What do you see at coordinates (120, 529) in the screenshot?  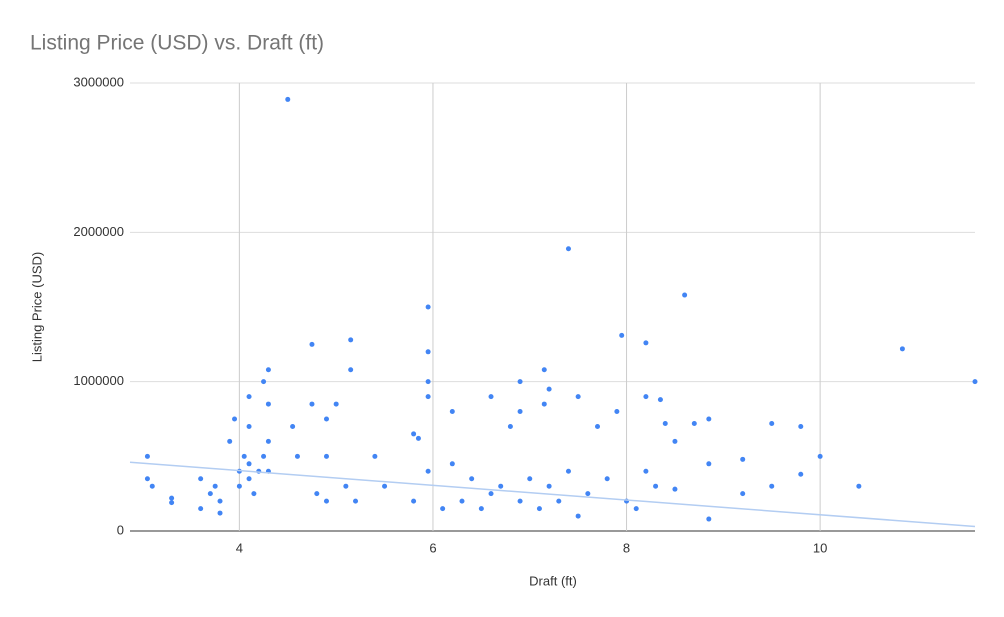 I see `y-tick-label: 0` at bounding box center [120, 529].